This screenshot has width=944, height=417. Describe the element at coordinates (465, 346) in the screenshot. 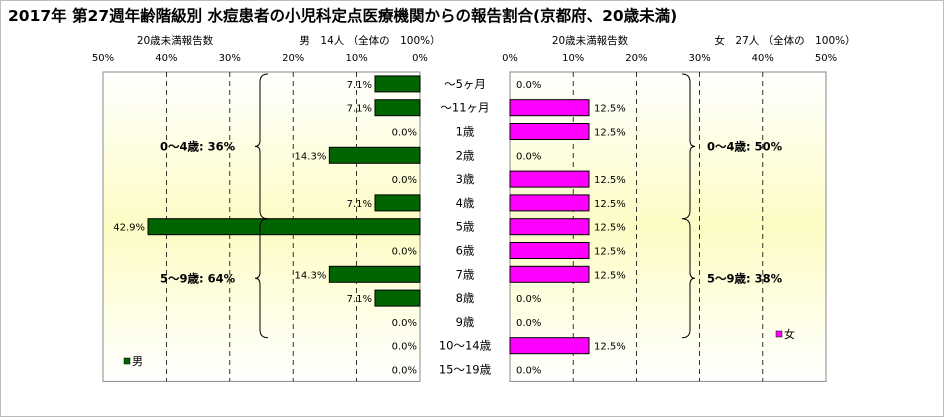

I see `category-label: 10～14歳` at that location.